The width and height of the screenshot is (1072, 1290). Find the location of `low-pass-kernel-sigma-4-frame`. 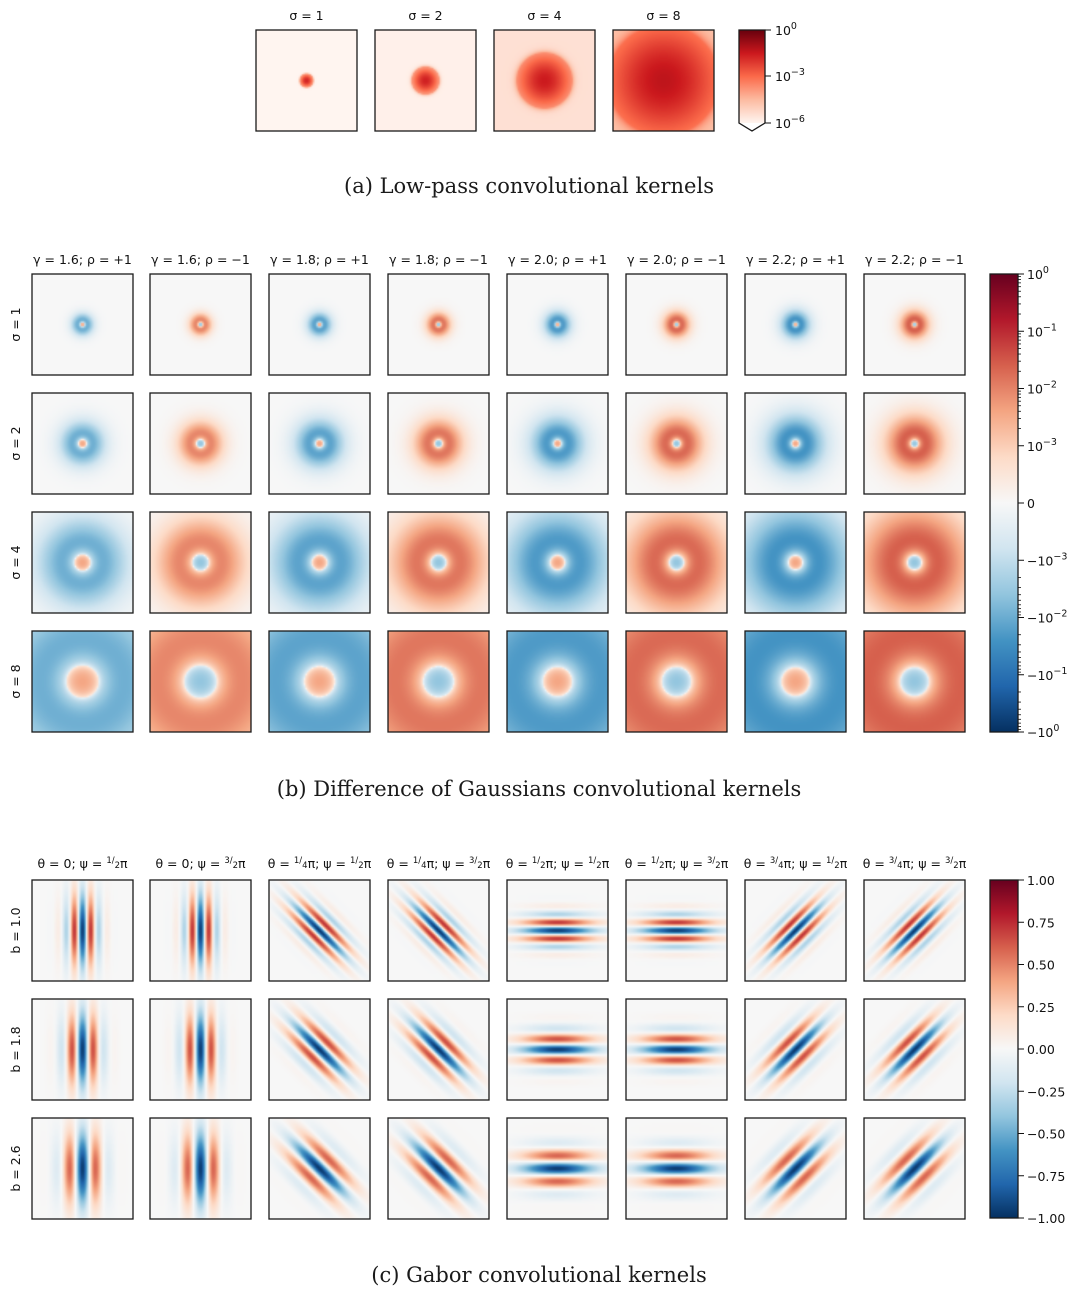

low-pass-kernel-sigma-4-frame is located at coordinates (544, 80).